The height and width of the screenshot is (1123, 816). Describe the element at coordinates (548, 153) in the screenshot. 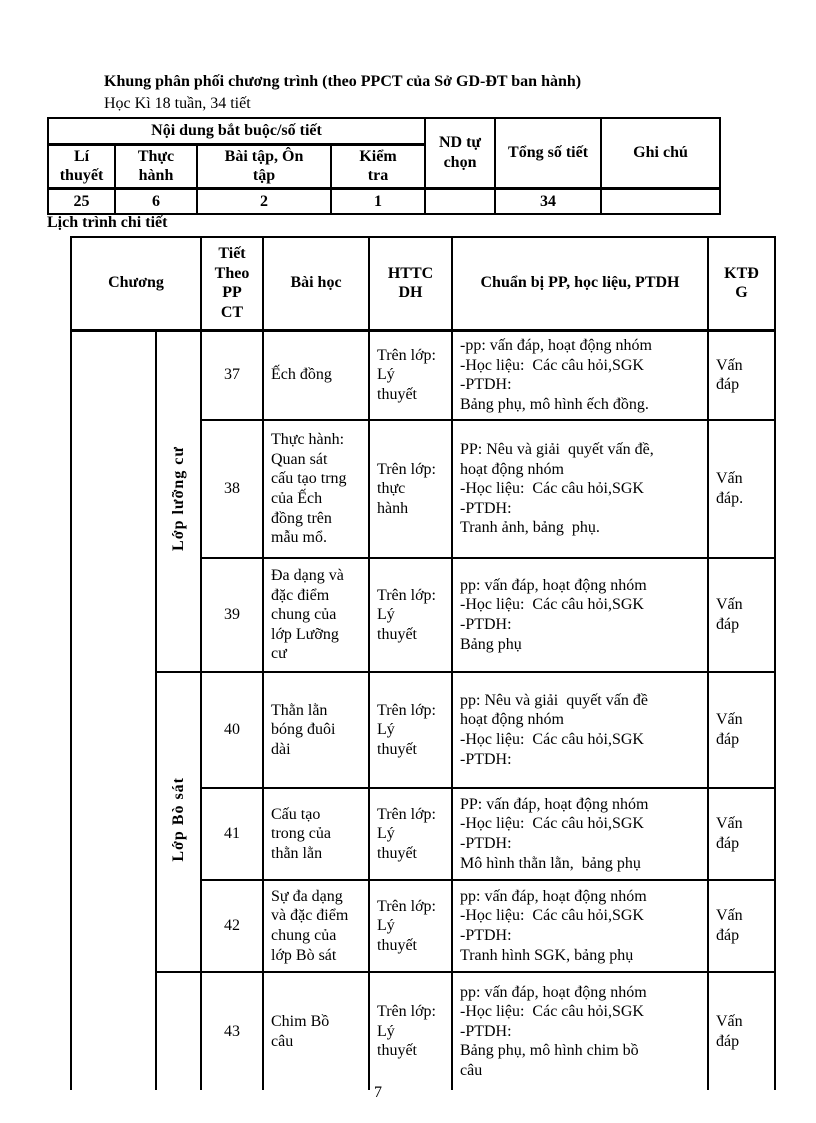

I see `summary-header-total-periods: Tổng số tiết` at that location.